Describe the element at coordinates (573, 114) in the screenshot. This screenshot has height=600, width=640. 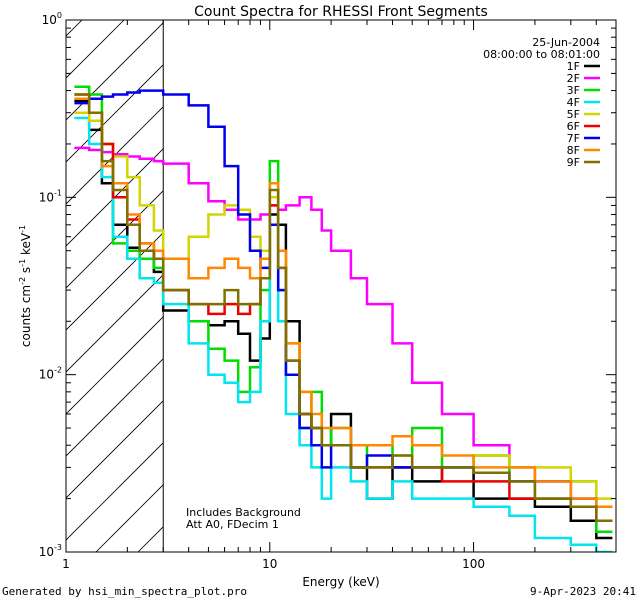
I see `legend-label-5F: 5F` at that location.